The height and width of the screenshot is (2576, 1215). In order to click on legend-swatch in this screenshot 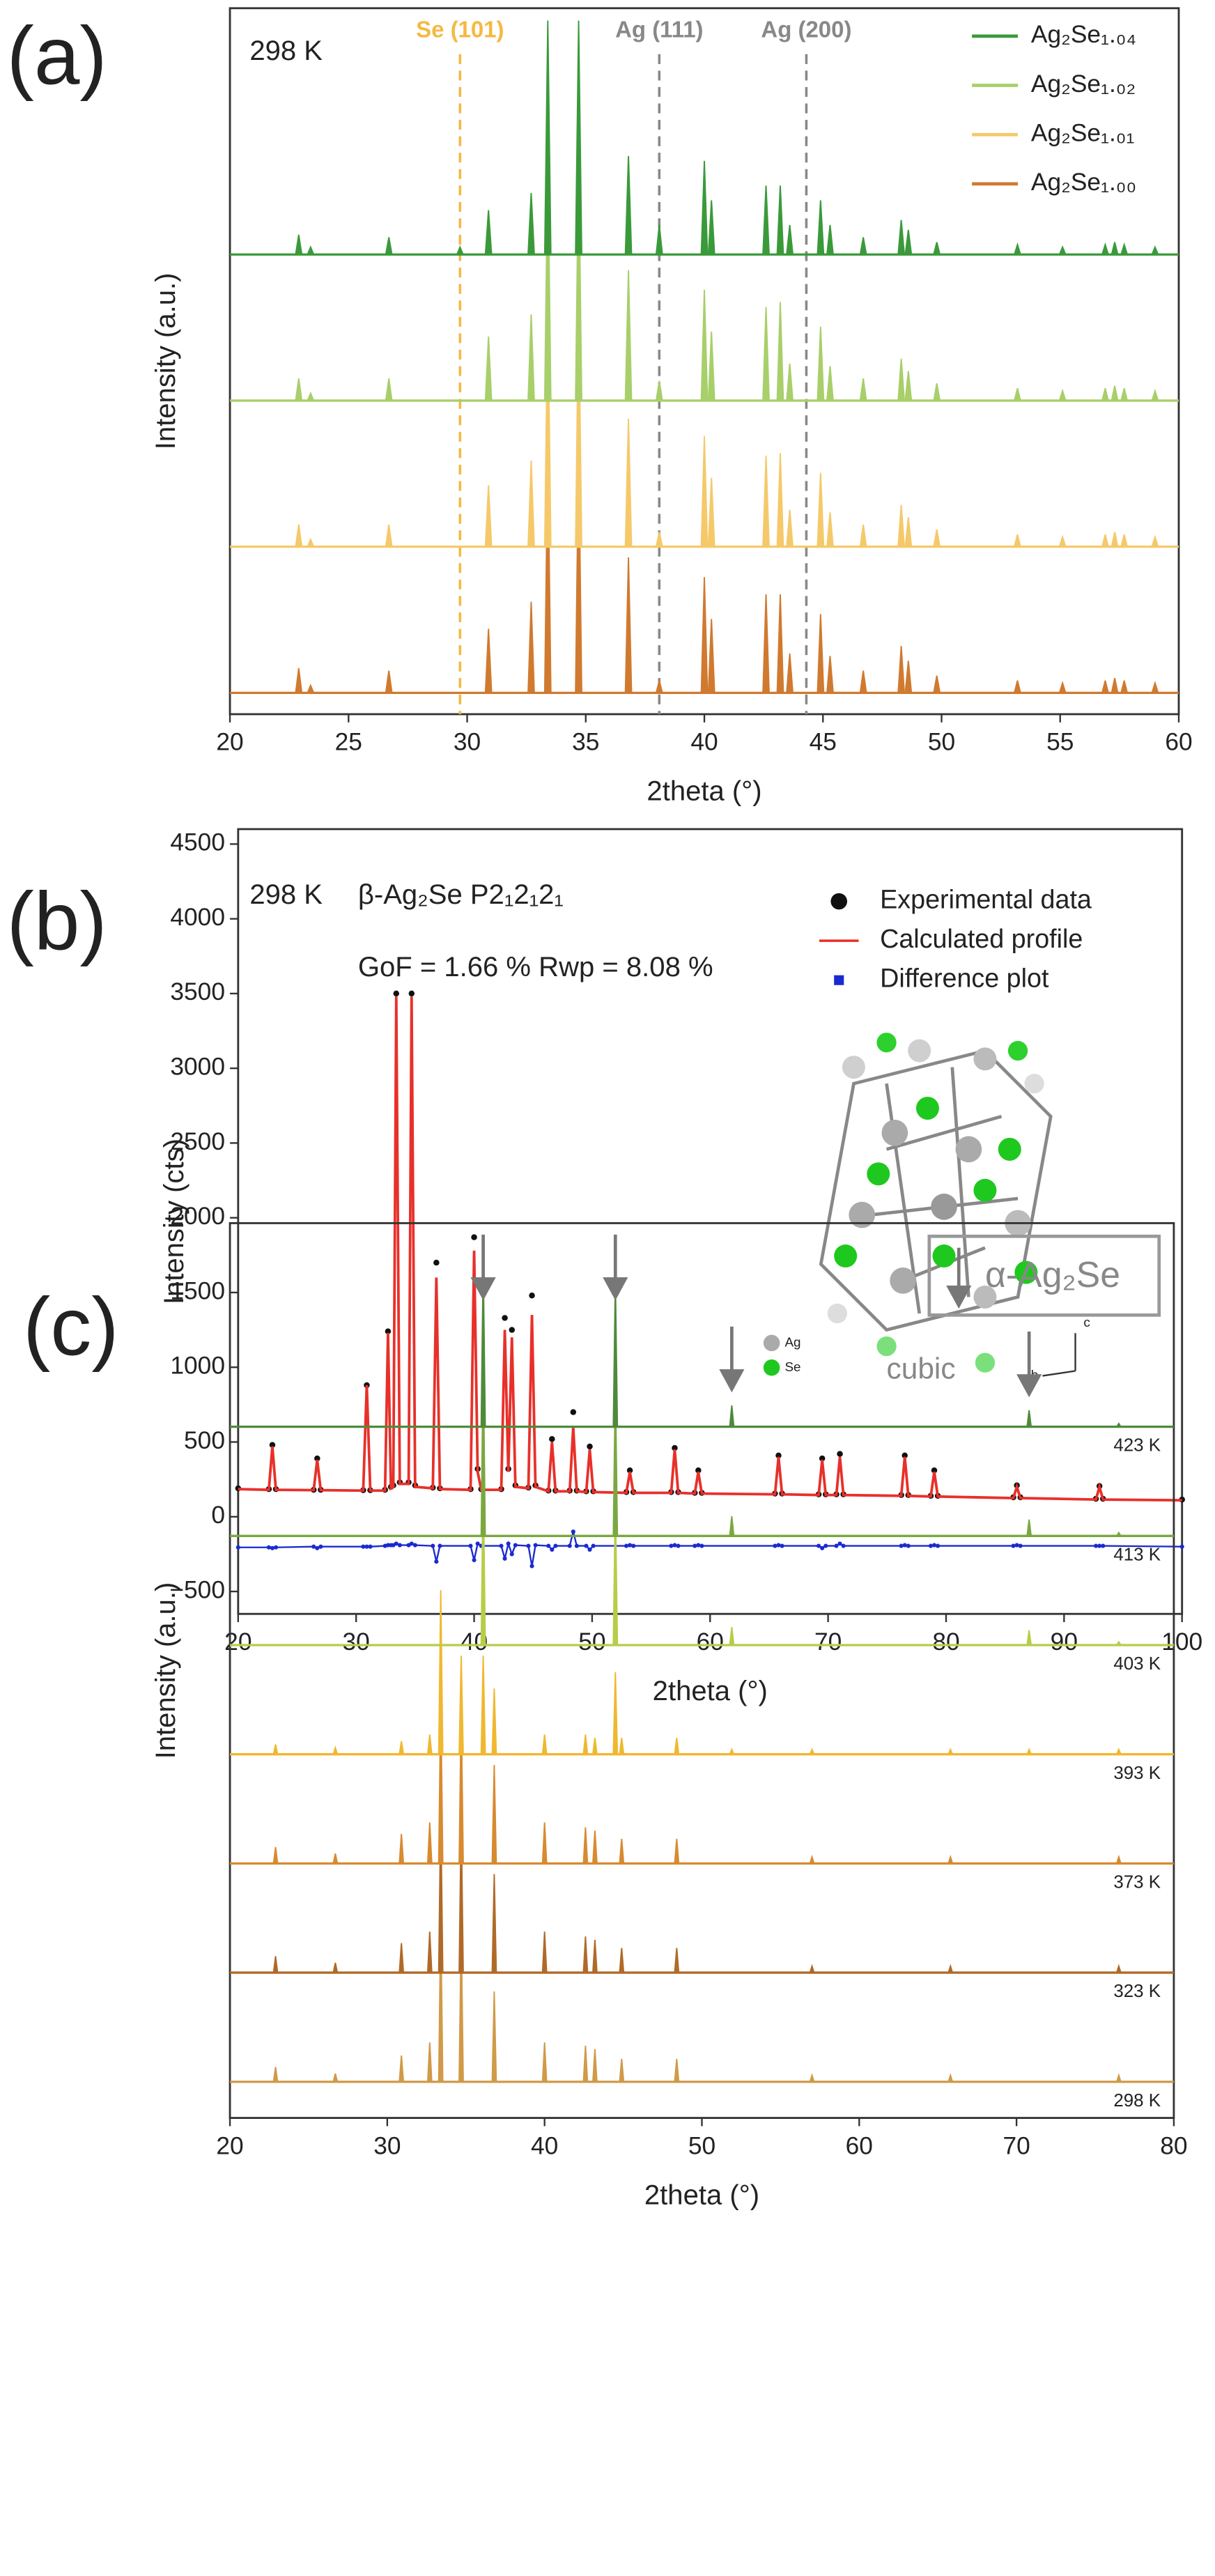, I will do `click(839, 980)`.